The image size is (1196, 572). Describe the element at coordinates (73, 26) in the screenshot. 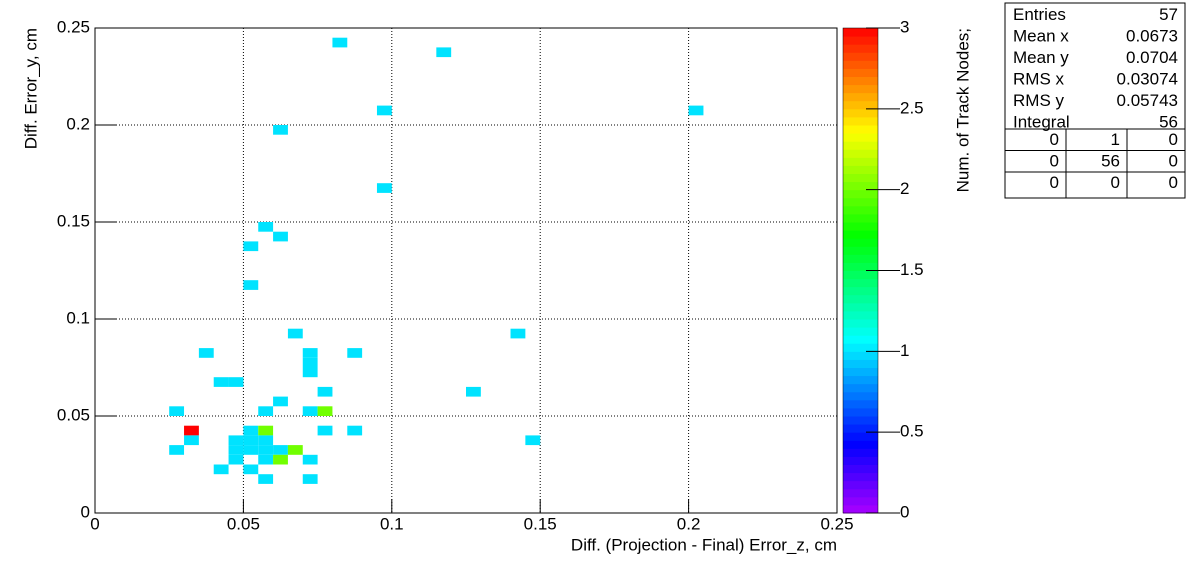

I see `y-tick-label: 0.25` at that location.